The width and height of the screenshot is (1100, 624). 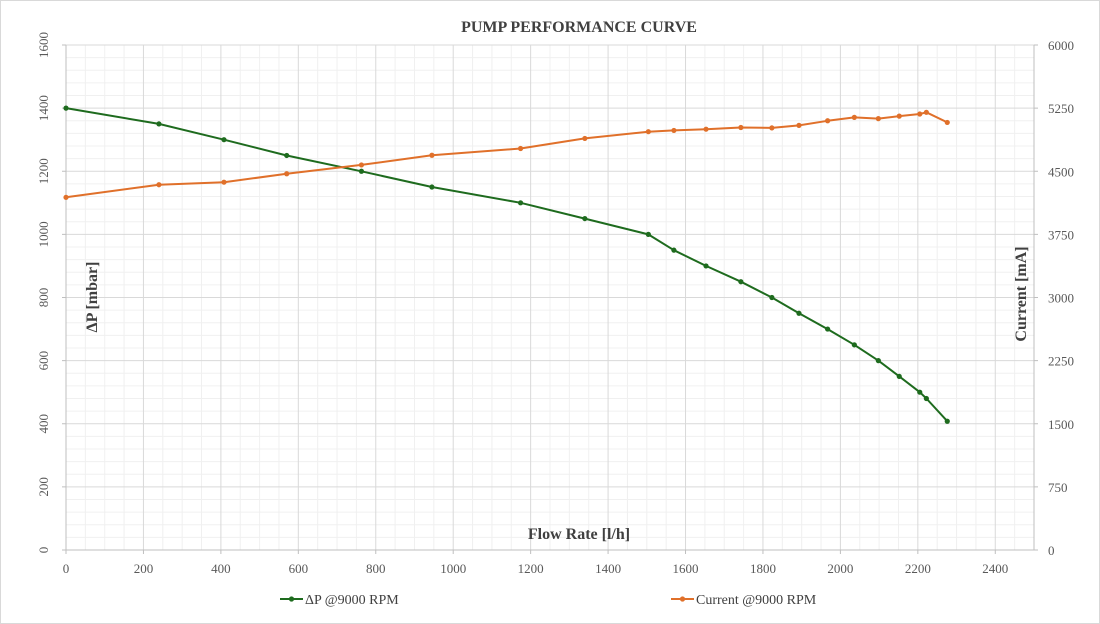 I want to click on x-tick-label: 1200, so click(x=531, y=568).